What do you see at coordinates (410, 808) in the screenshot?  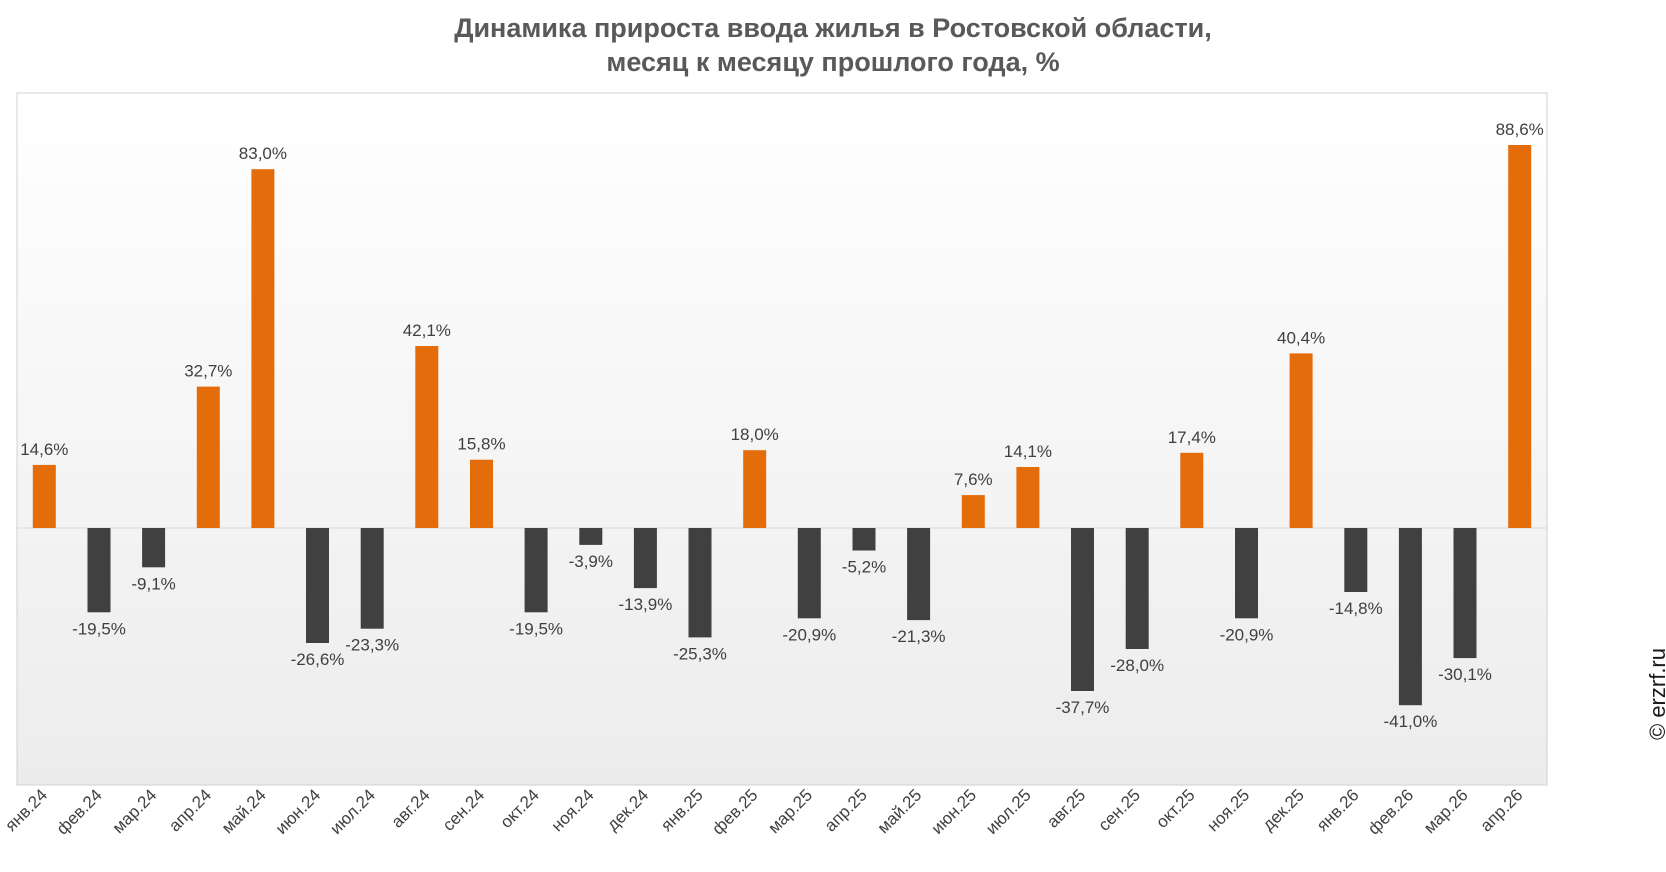 I see `x-tick-label-8: авг.24` at bounding box center [410, 808].